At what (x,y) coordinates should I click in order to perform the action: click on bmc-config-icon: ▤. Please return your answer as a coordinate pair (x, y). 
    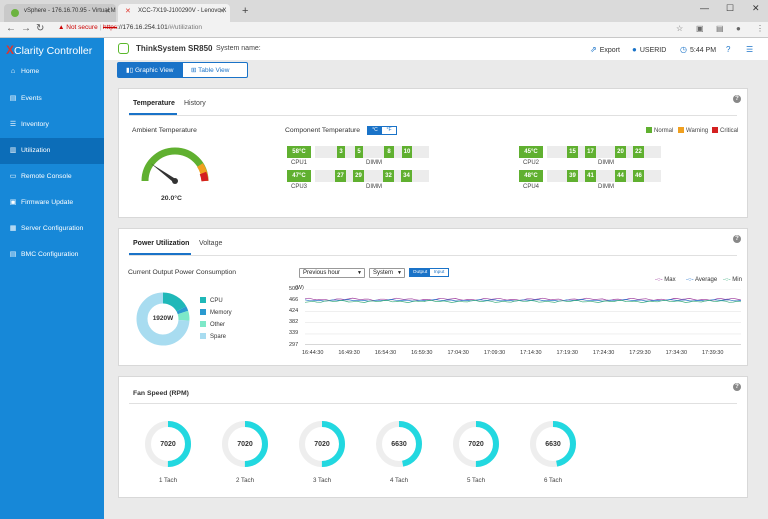
    Looking at the image, I should click on (13, 254).